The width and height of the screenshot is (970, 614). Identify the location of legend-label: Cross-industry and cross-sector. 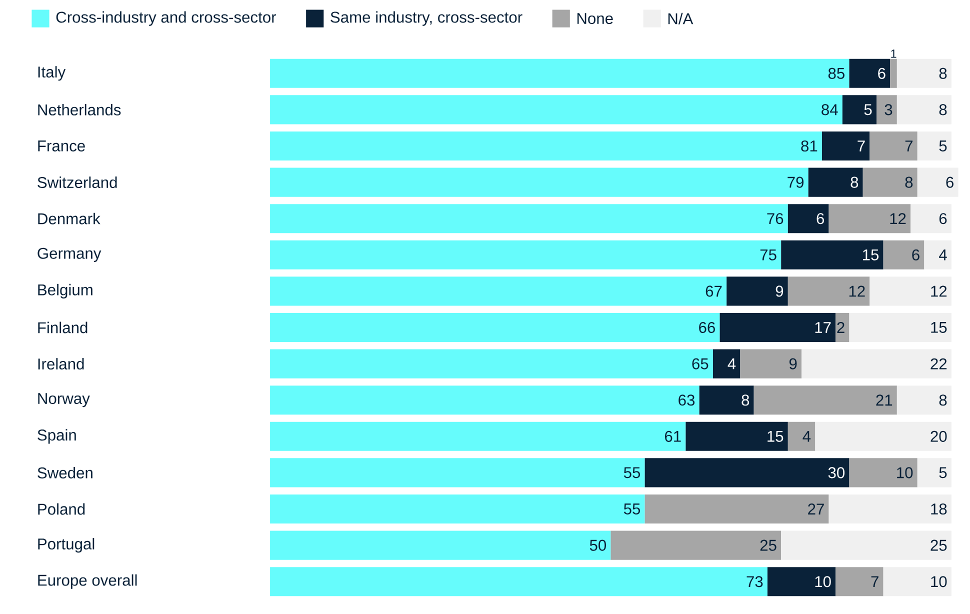
(166, 18).